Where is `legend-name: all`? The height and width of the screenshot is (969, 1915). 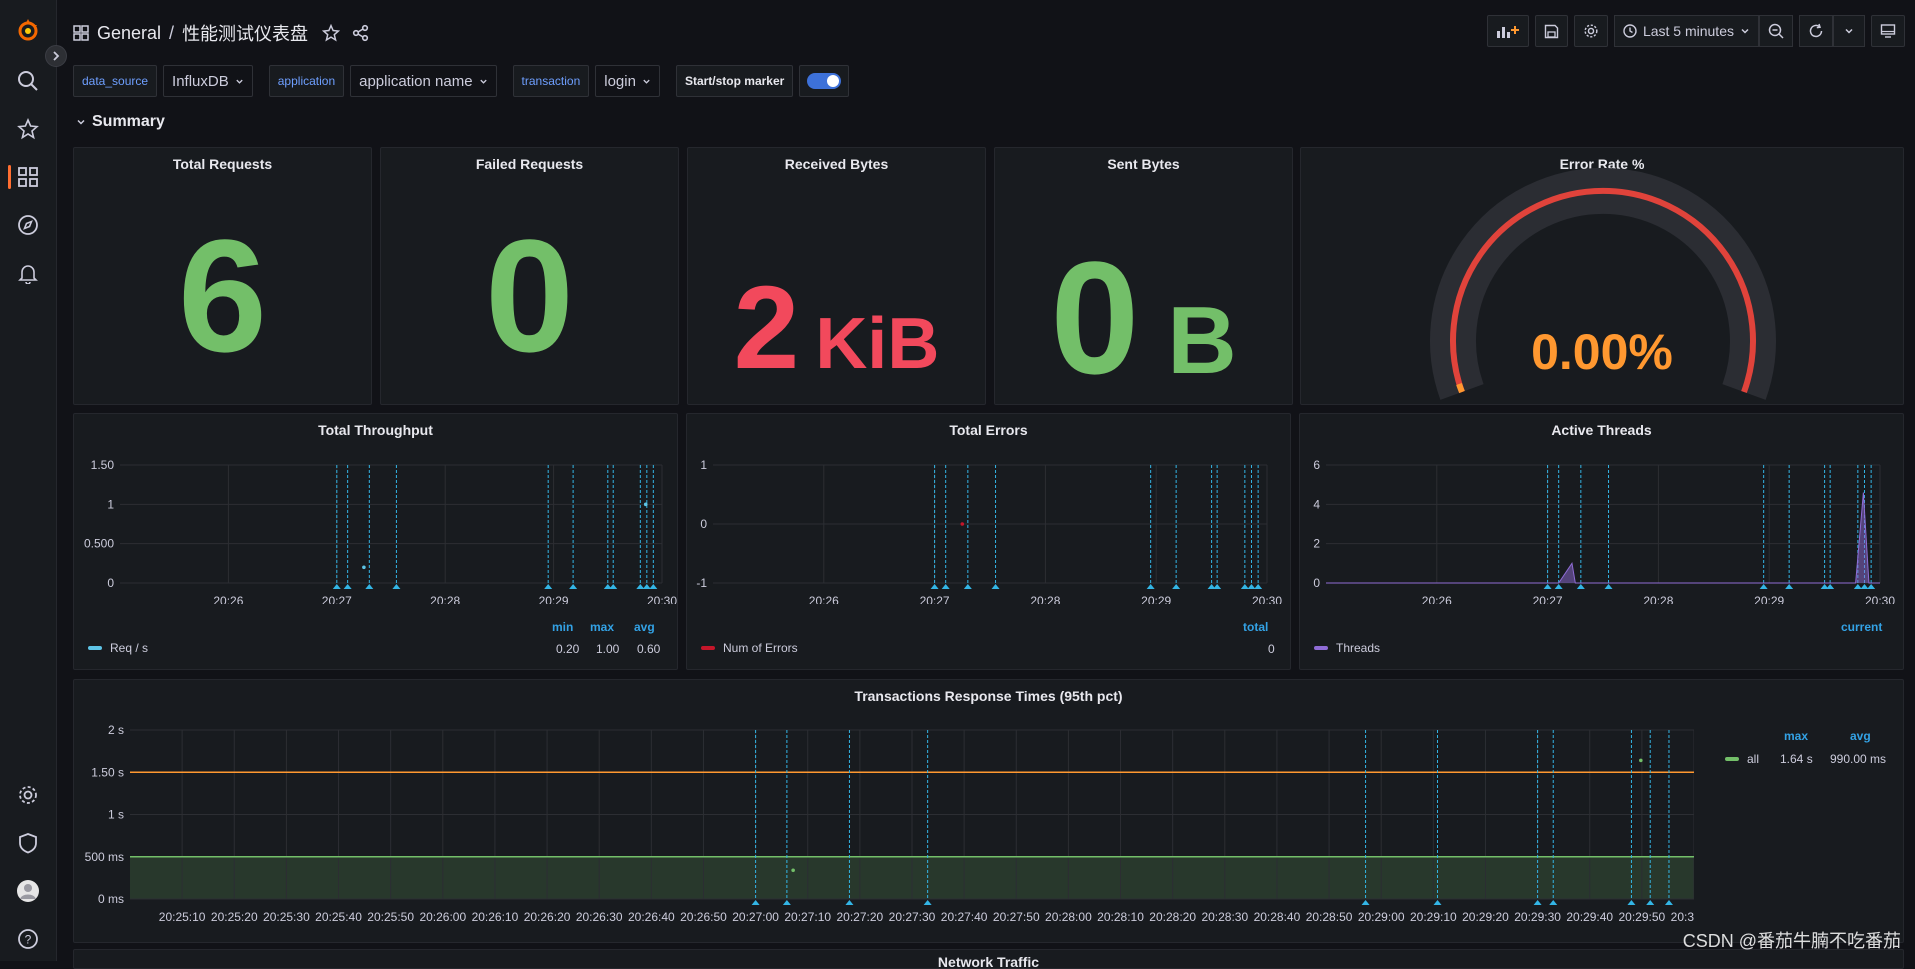 legend-name: all is located at coordinates (1753, 759).